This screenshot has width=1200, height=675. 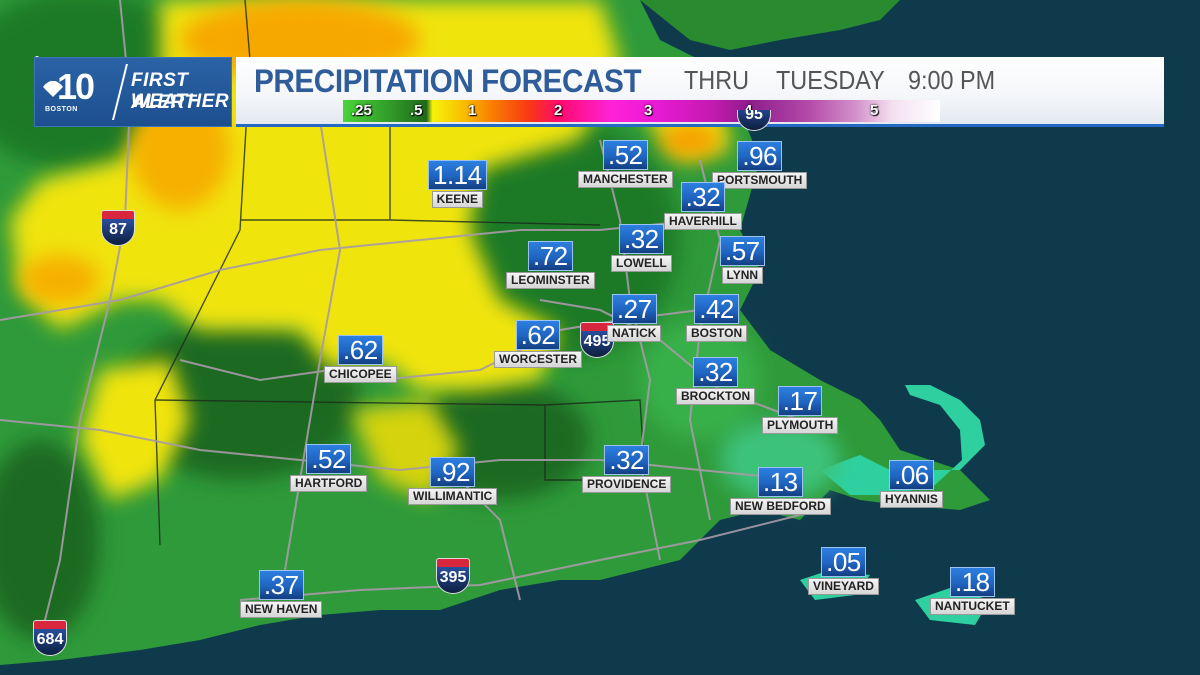 I want to click on city-name: CHICOPEE, so click(x=360, y=374).